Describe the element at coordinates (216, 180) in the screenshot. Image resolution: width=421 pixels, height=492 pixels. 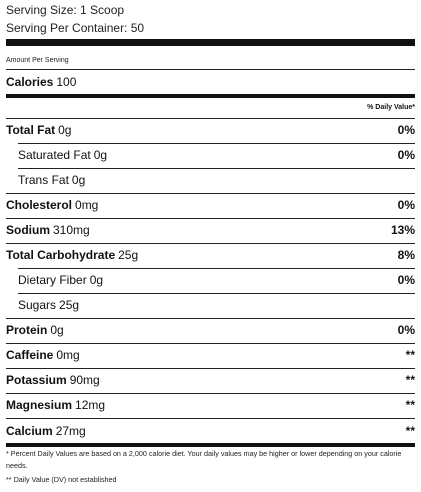
I see `nutrient-row-trans-fat: Trans Fat 0g` at that location.